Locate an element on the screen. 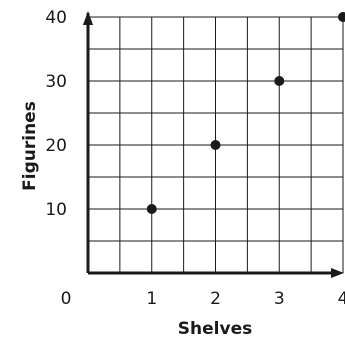 The image size is (345, 340). x-axis-title: Shelves is located at coordinates (215, 329).